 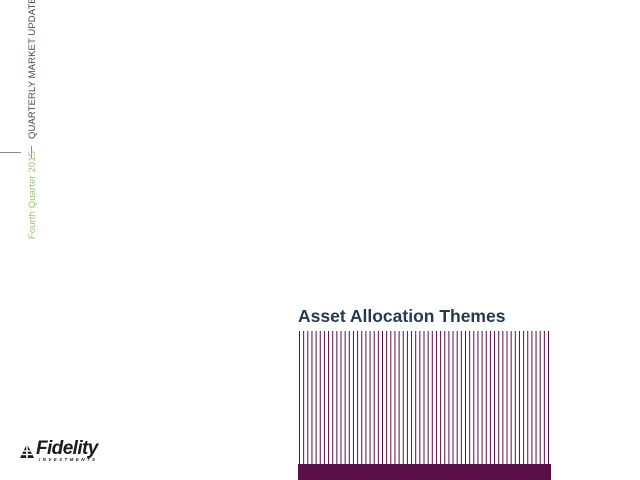 What do you see at coordinates (424, 472) in the screenshot?
I see `accent-bar` at bounding box center [424, 472].